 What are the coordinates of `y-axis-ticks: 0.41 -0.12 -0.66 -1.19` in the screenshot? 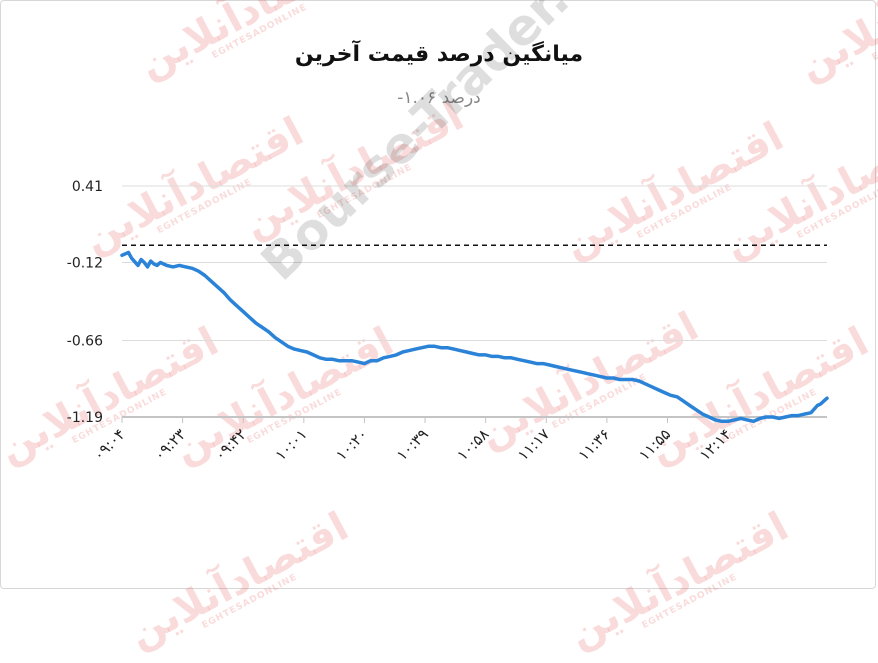 It's located at (85, 302).